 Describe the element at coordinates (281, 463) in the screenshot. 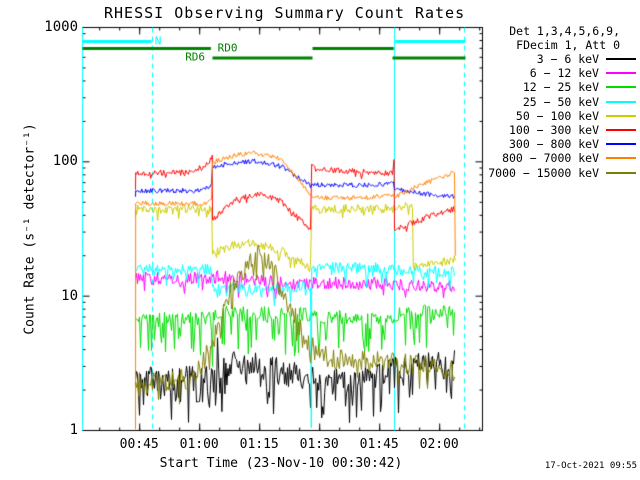

I see `x-axis-title: Start Time (23-Nov-10 00:30:42)` at that location.